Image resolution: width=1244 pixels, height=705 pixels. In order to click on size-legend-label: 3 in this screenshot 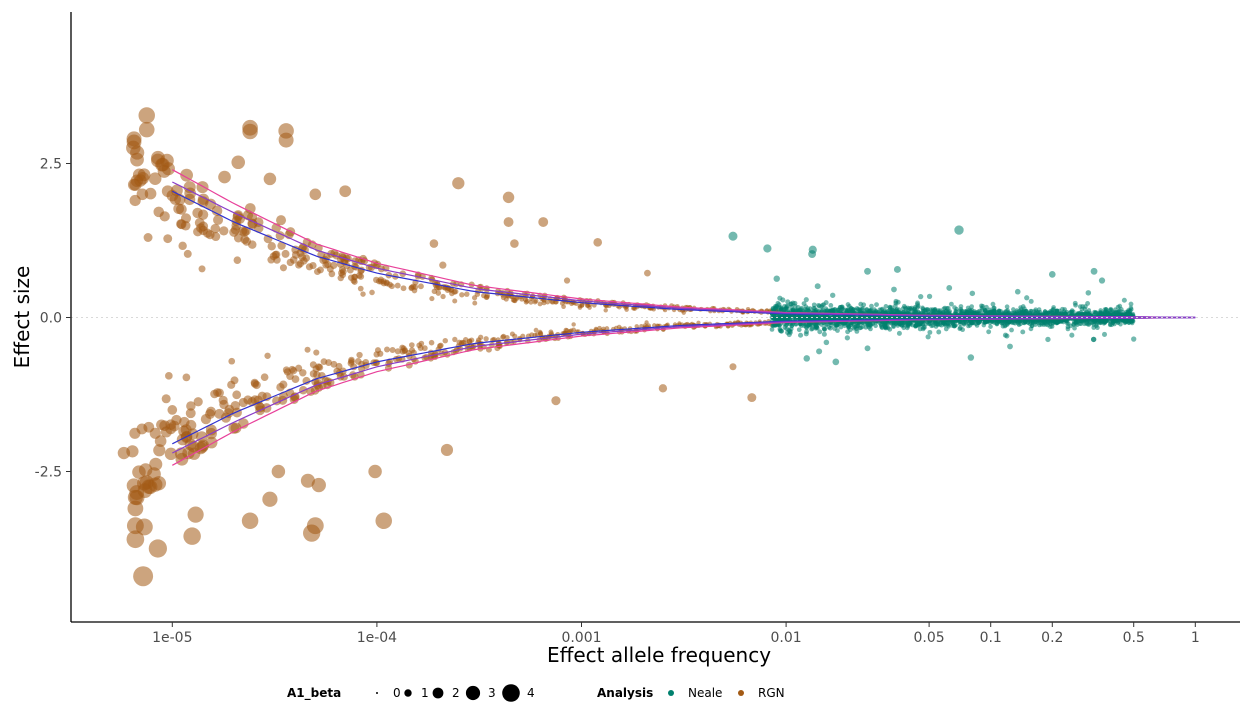, I will do `click(492, 693)`.